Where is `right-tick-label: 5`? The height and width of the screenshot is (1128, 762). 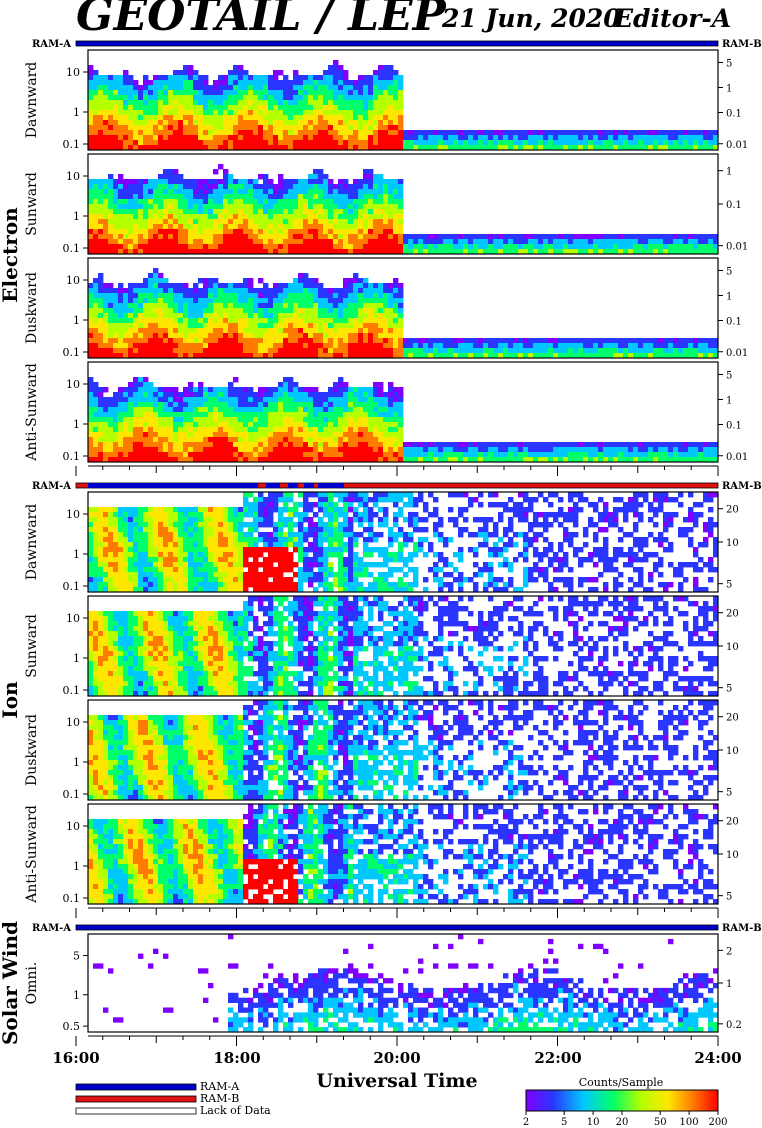 right-tick-label: 5 is located at coordinates (729, 272).